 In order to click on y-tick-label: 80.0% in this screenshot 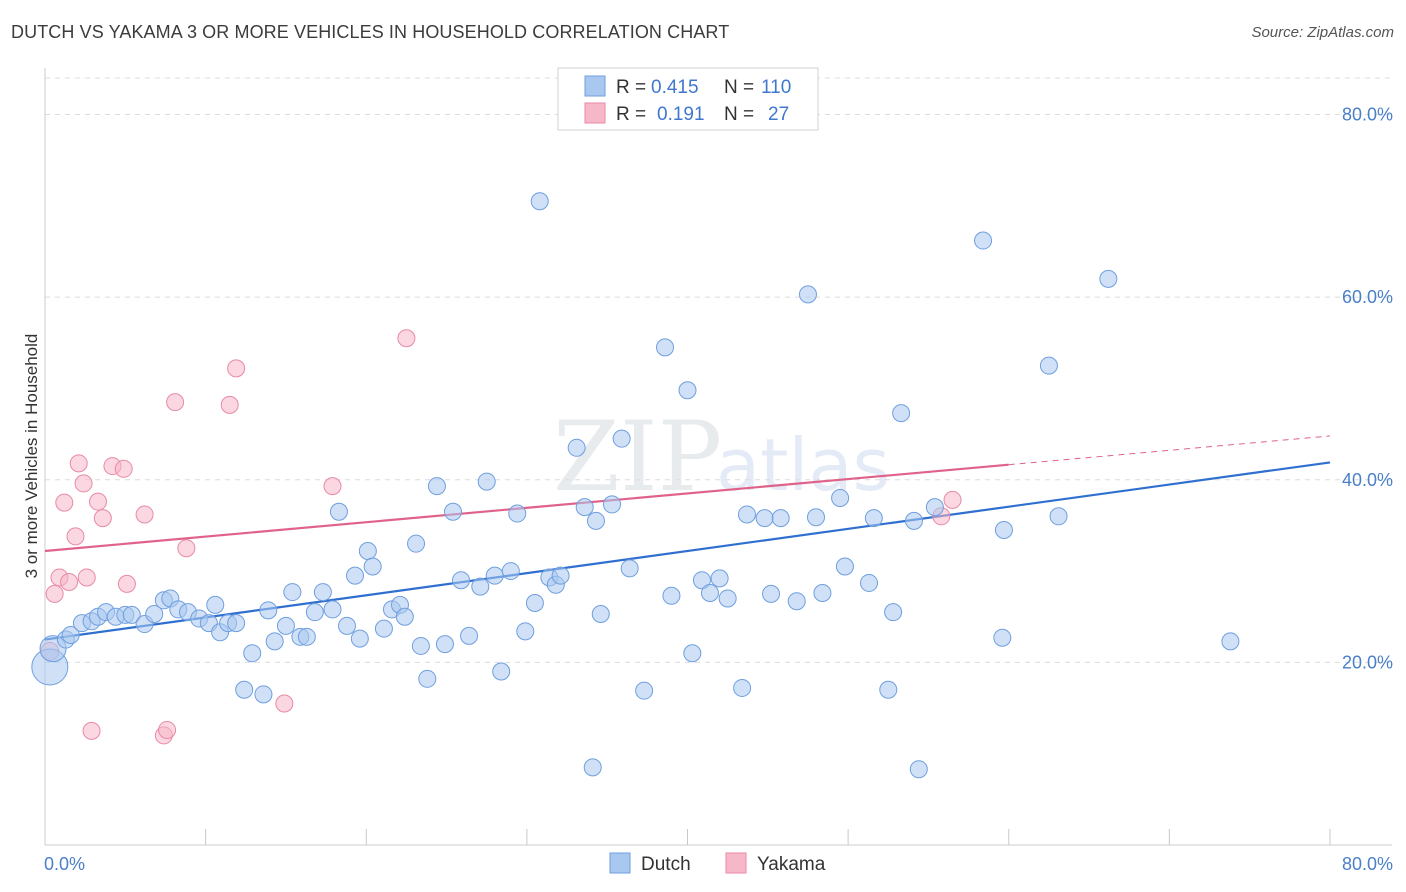, I will do `click(1367, 115)`.